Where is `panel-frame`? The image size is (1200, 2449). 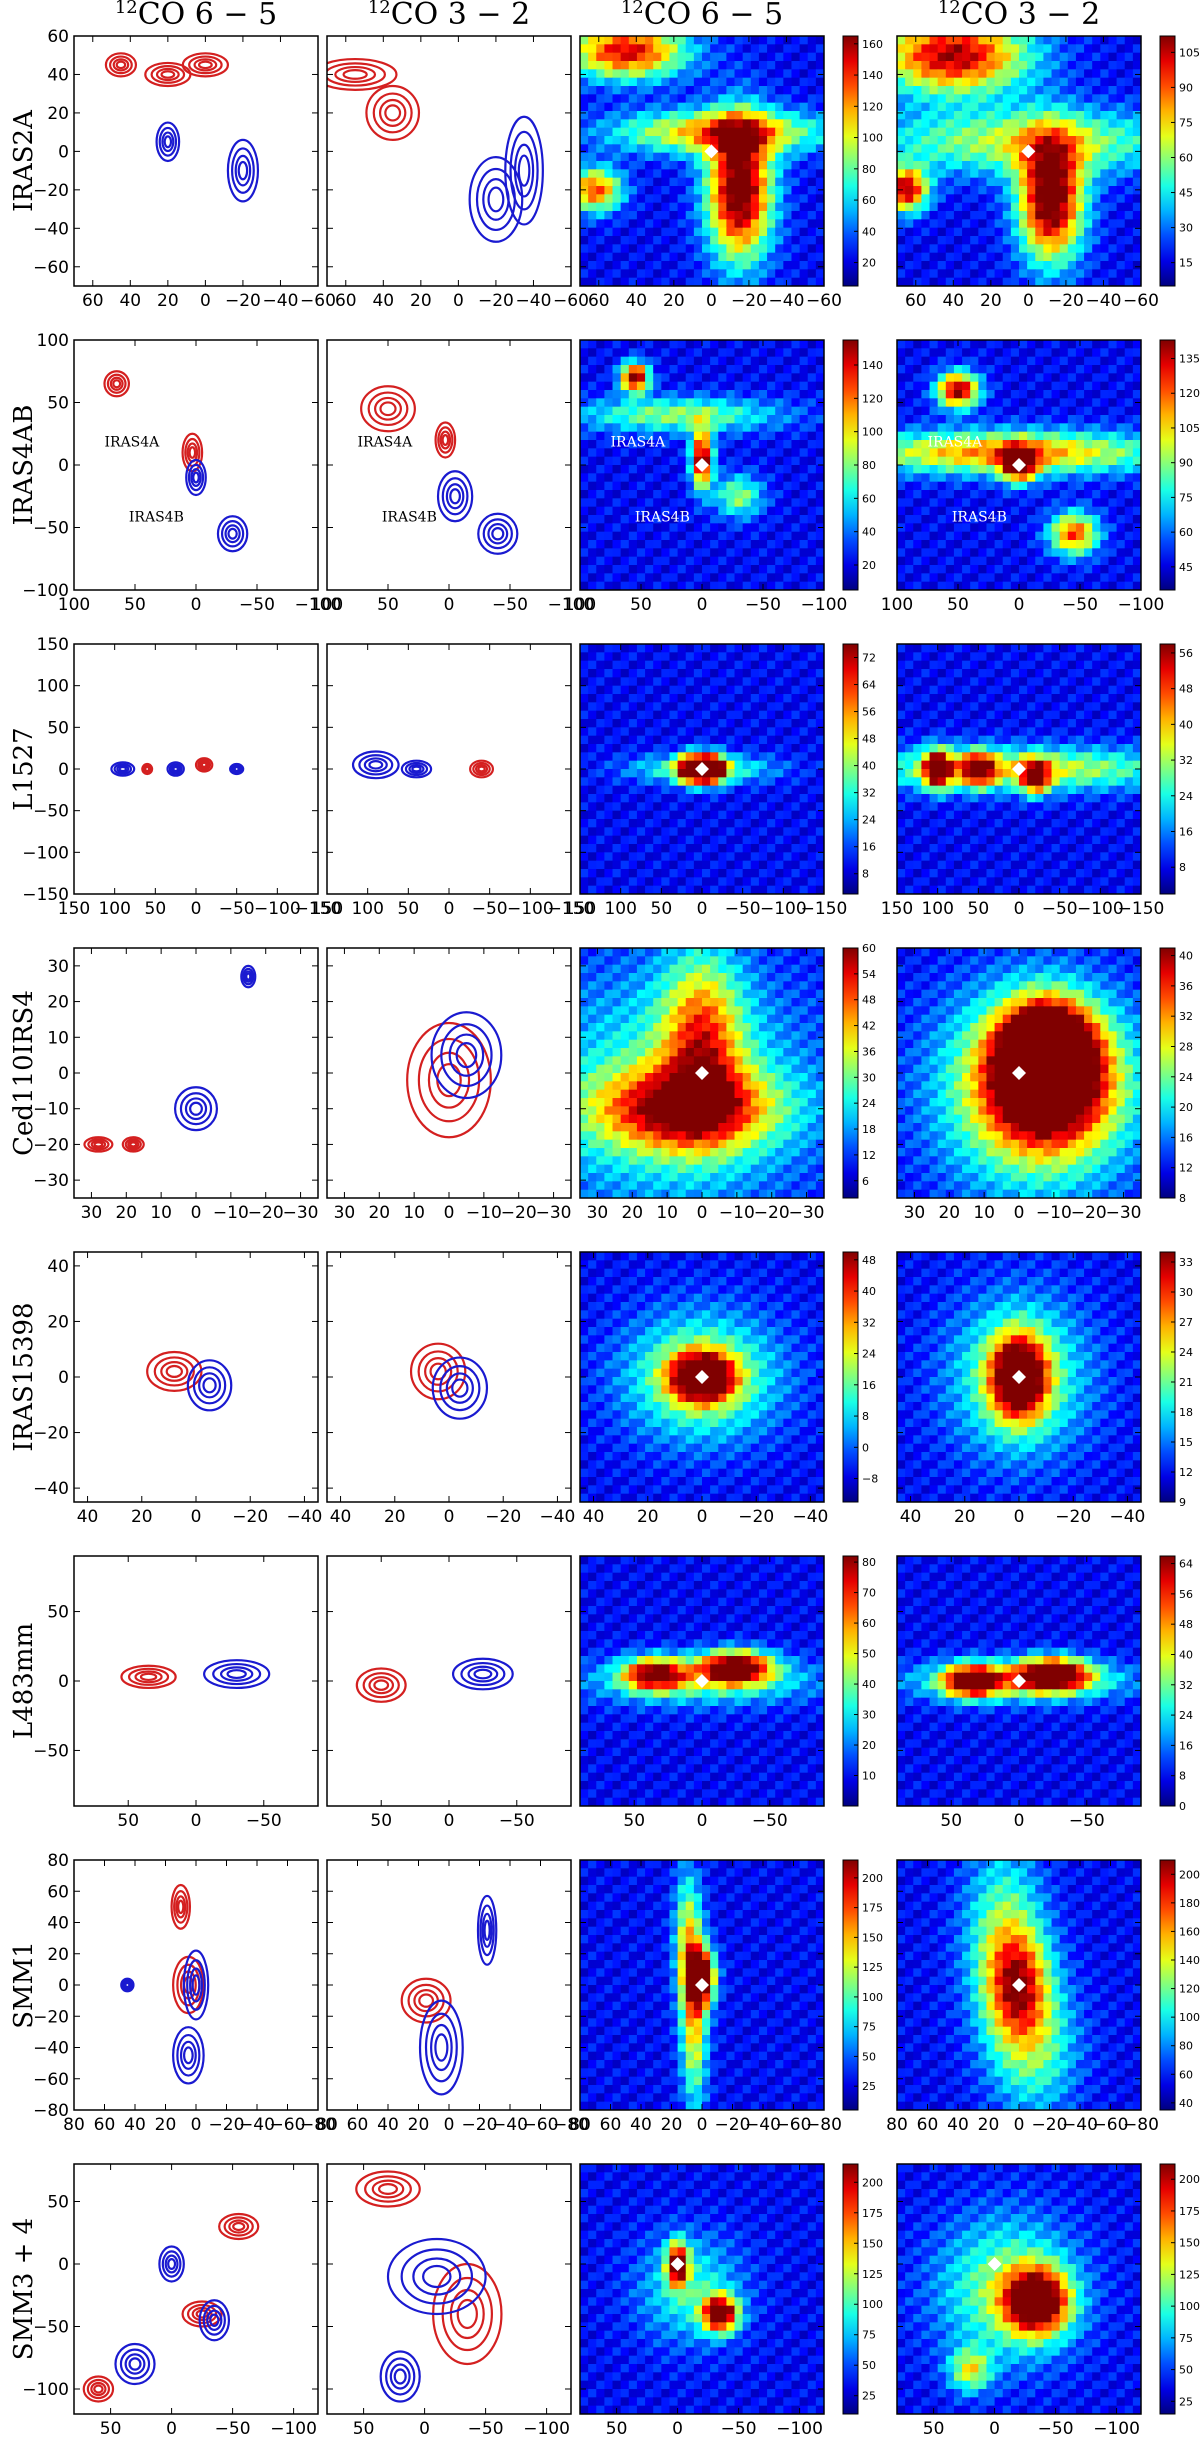
panel-frame is located at coordinates (1019, 161).